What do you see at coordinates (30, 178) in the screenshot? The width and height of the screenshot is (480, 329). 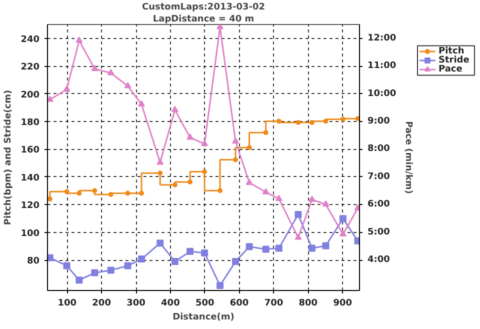 I see `y-tick-label: 140` at bounding box center [30, 178].